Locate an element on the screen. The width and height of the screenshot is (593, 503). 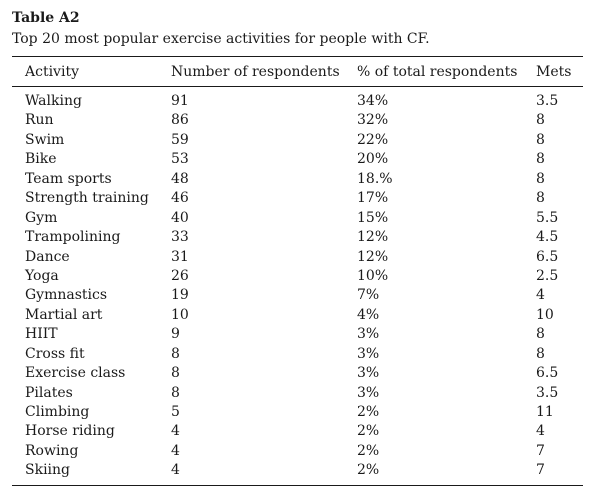
table-row: Strength training 46 17% 8 is located at coordinates (296, 198).